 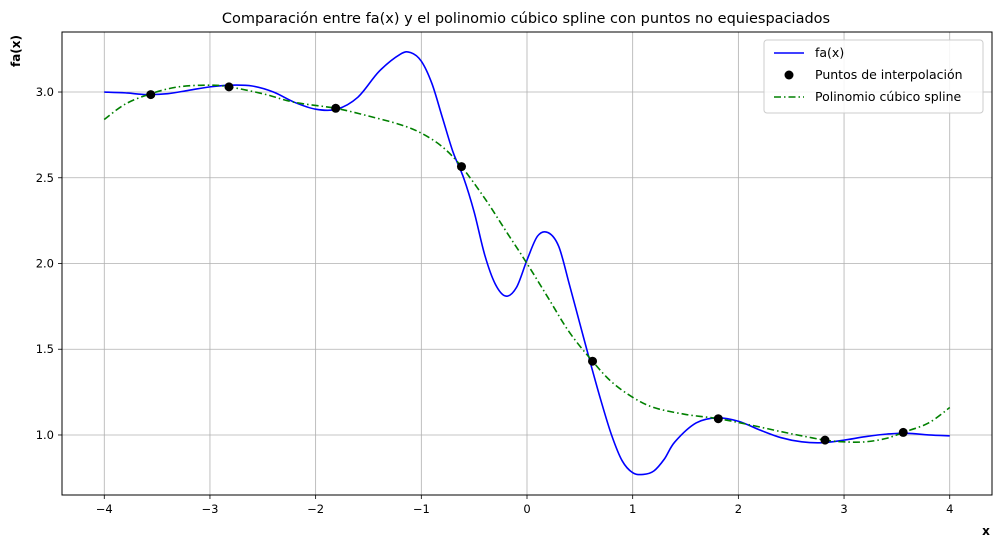 What do you see at coordinates (45, 92) in the screenshot?
I see `y-tick-label: 3.0` at bounding box center [45, 92].